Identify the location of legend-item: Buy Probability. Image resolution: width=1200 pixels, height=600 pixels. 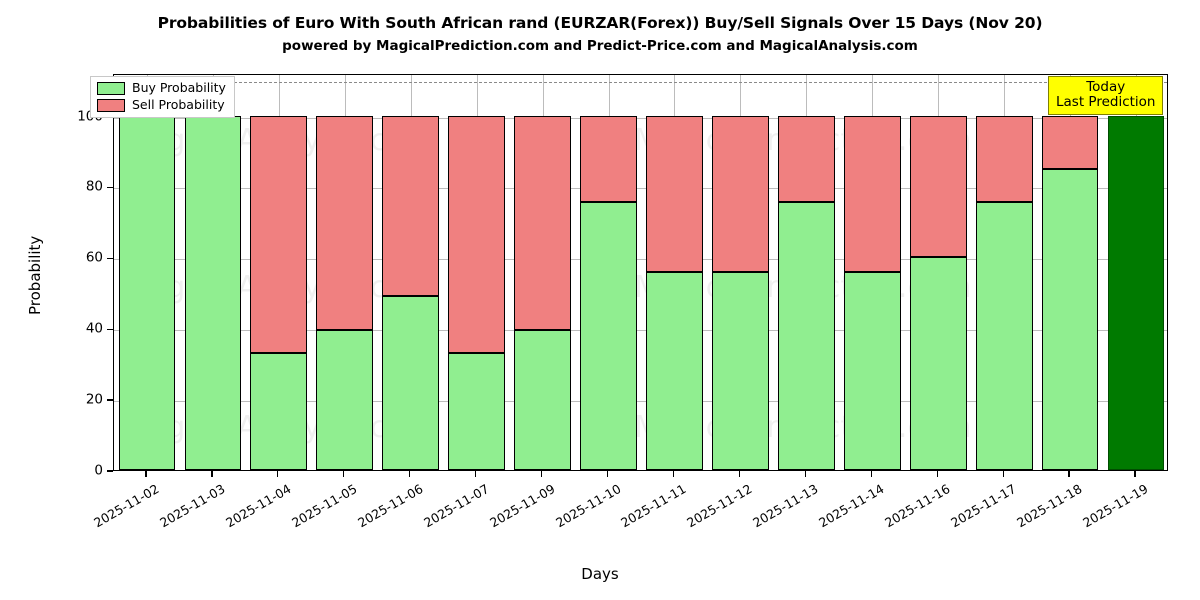
(161, 88).